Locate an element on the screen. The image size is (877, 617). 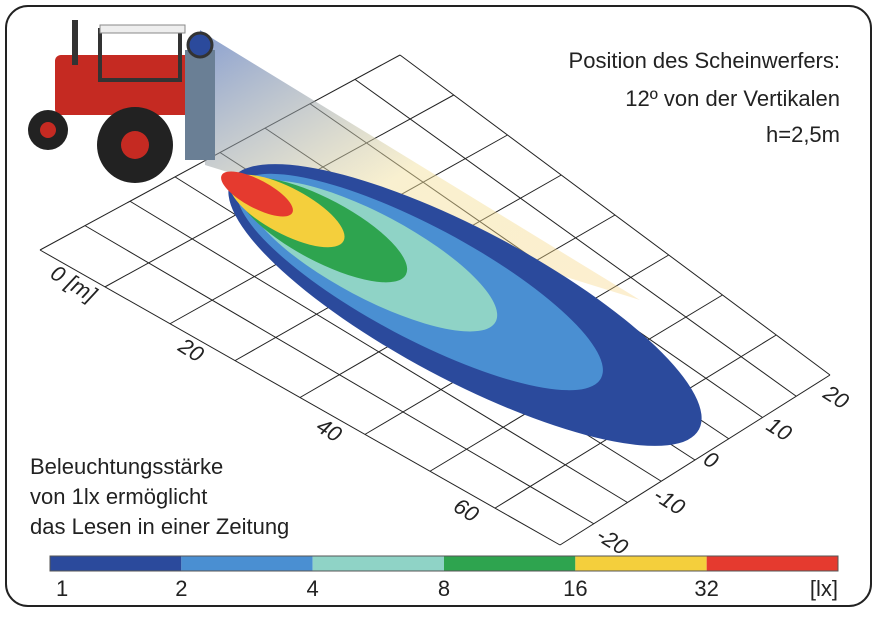
legend-unit: [lx] is located at coordinates (824, 588).